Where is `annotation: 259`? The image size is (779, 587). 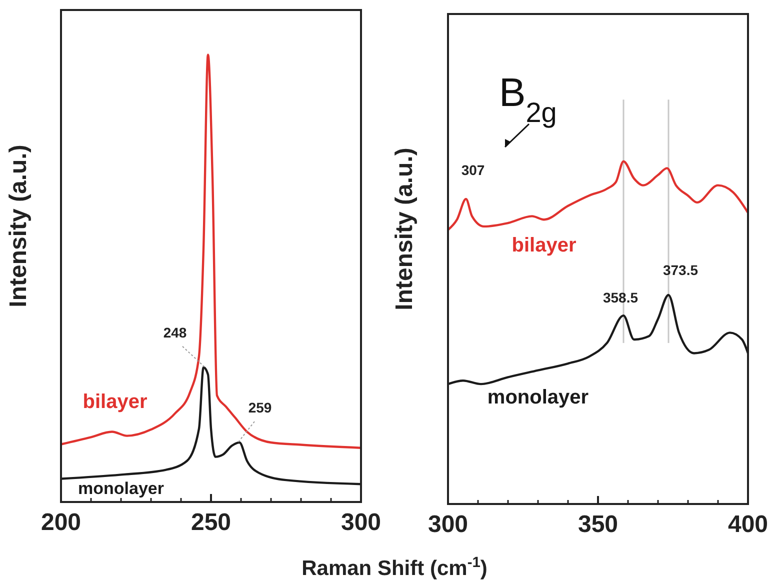
annotation: 259 is located at coordinates (260, 408).